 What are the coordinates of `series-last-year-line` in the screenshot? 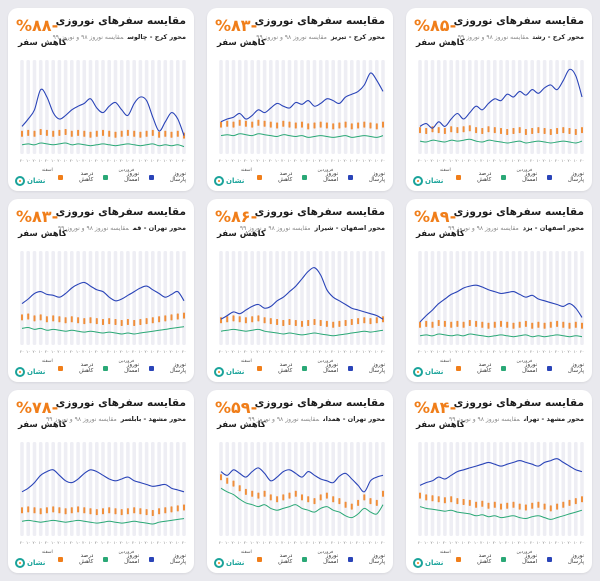 It's located at (501, 98).